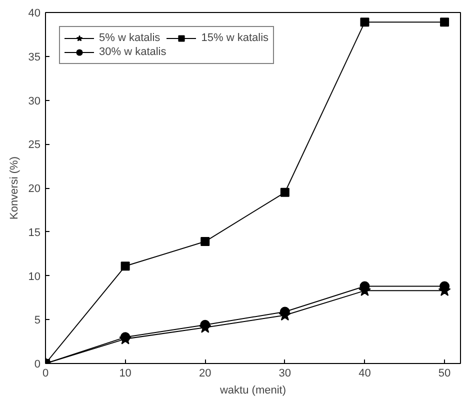  Describe the element at coordinates (364, 374) in the screenshot. I see `x-tick-label: 40` at that location.